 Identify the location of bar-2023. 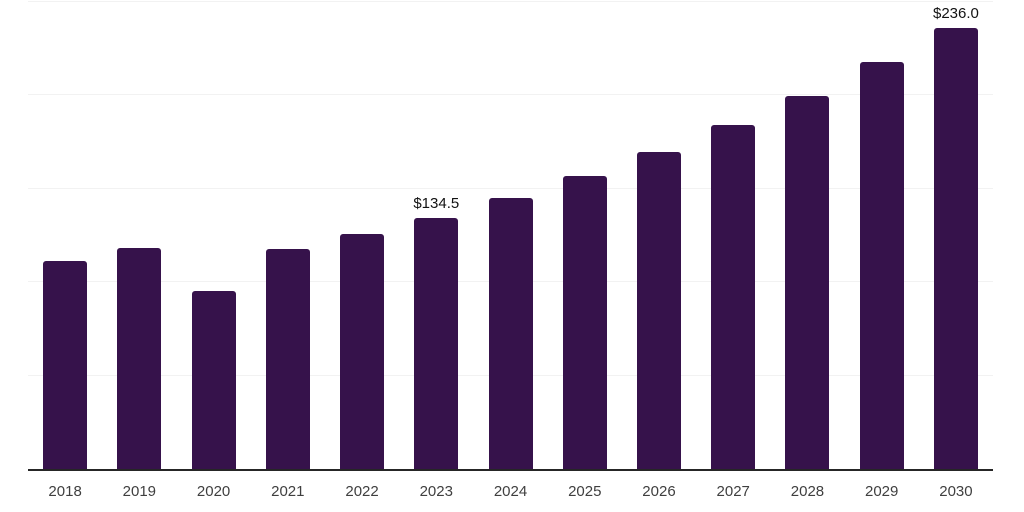
(436, 343).